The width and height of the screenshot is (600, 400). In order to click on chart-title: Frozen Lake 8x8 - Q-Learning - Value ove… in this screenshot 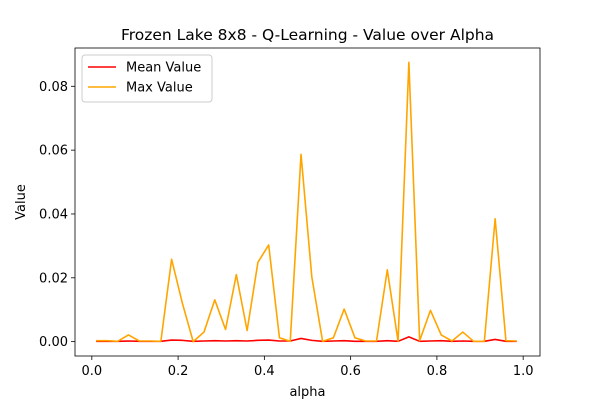, I will do `click(307, 35)`.